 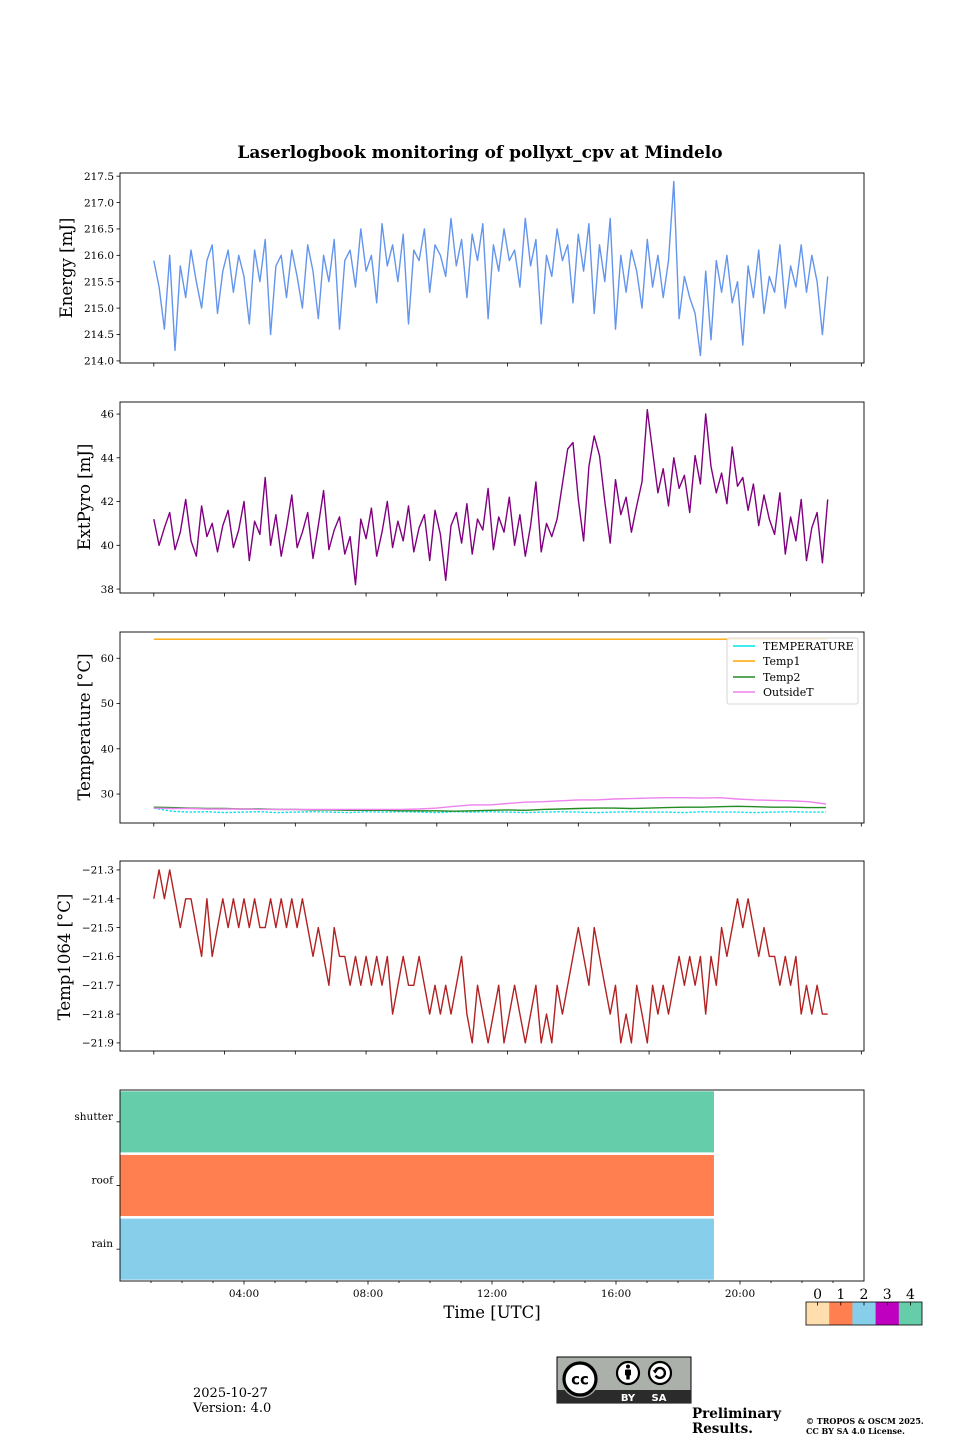 What do you see at coordinates (910, 1295) in the screenshot?
I see `colorbar-tick-label: 4` at bounding box center [910, 1295].